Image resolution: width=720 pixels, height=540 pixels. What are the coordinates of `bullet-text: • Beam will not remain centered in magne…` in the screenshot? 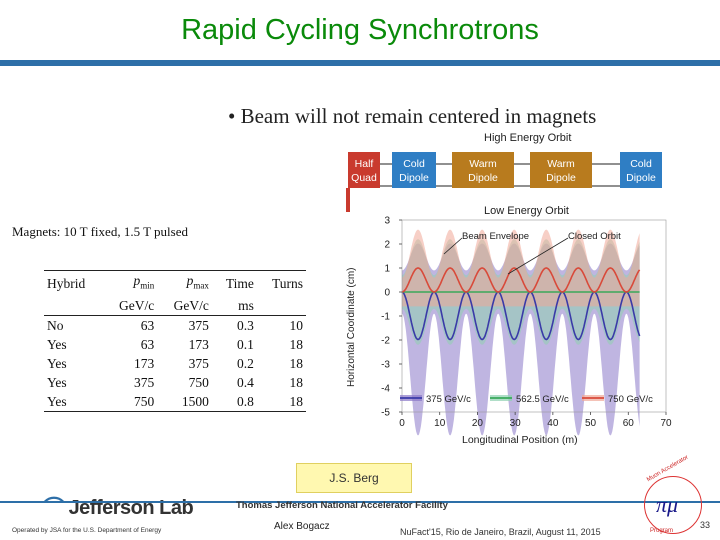 It's located at (412, 116).